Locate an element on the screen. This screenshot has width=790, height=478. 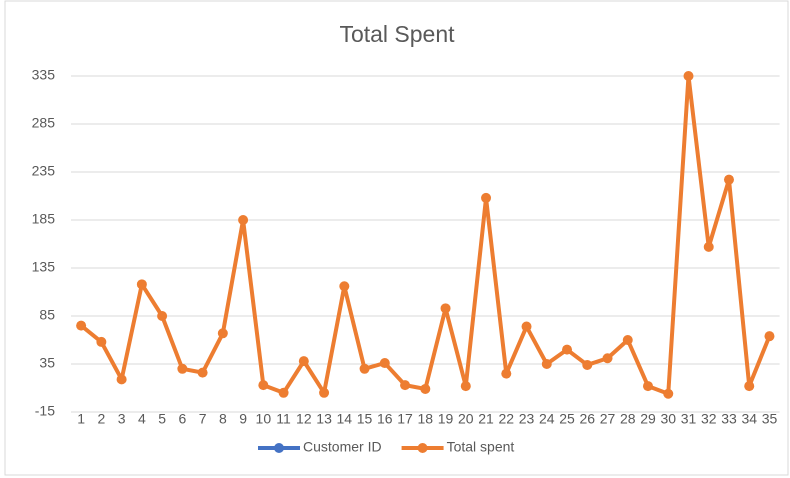
x-tick-label: 31 is located at coordinates (689, 419).